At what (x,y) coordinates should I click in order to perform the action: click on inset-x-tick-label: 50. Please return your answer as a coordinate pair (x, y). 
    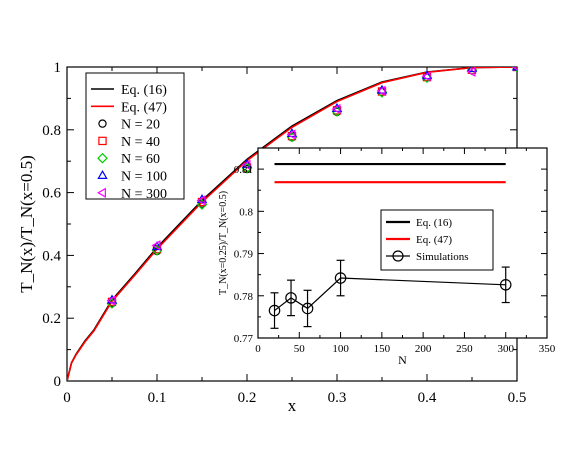
    Looking at the image, I should click on (300, 349).